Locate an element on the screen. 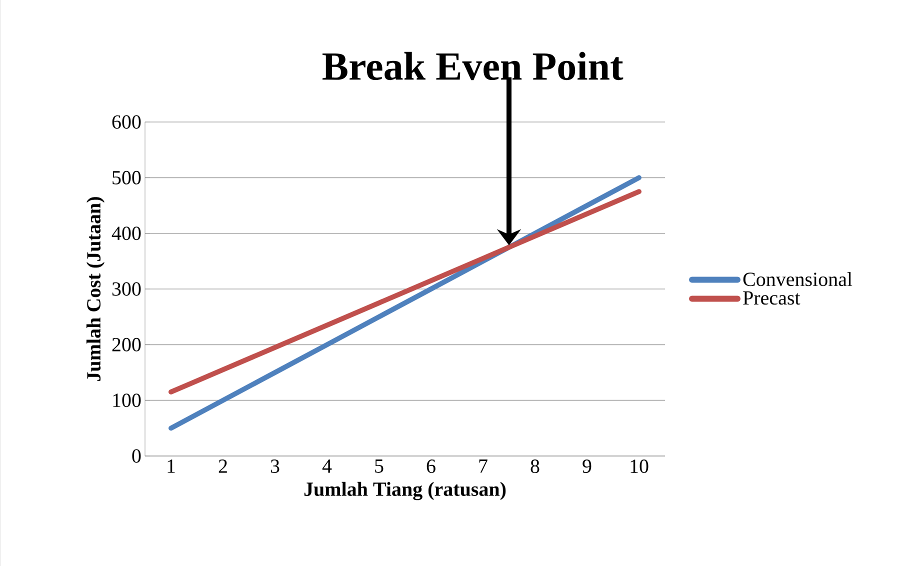 The width and height of the screenshot is (923, 566). y-tick-label: 500 is located at coordinates (126, 177).